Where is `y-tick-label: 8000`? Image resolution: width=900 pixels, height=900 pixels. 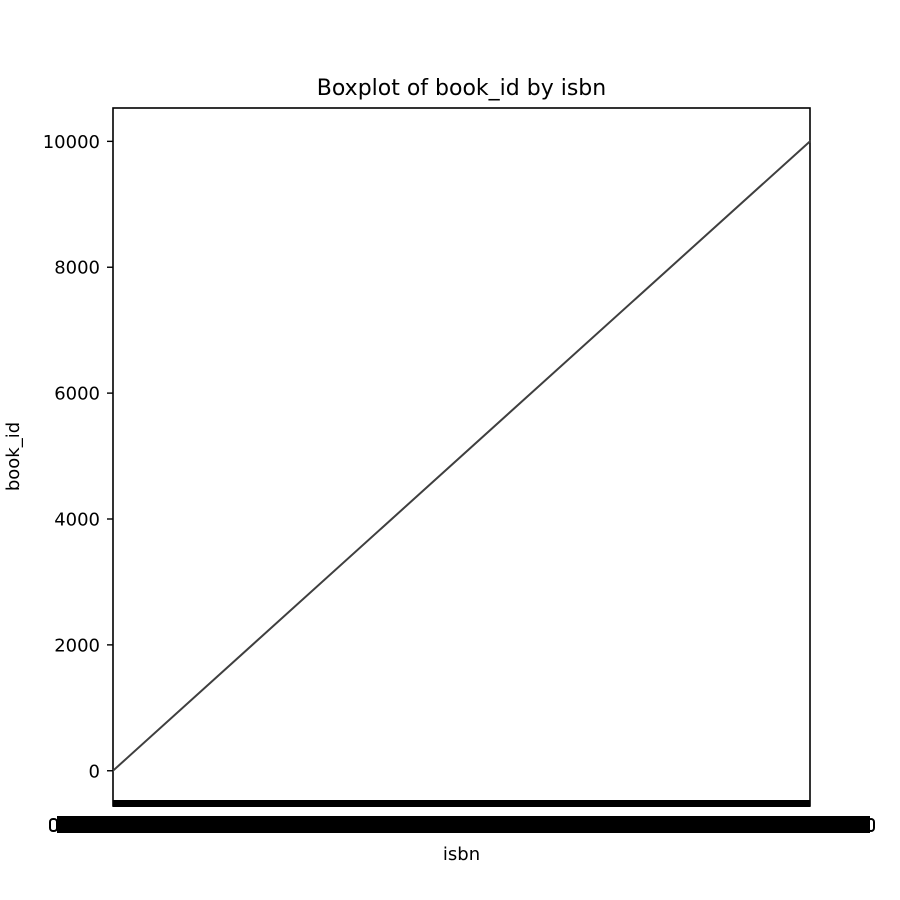
y-tick-label: 8000 is located at coordinates (77, 268).